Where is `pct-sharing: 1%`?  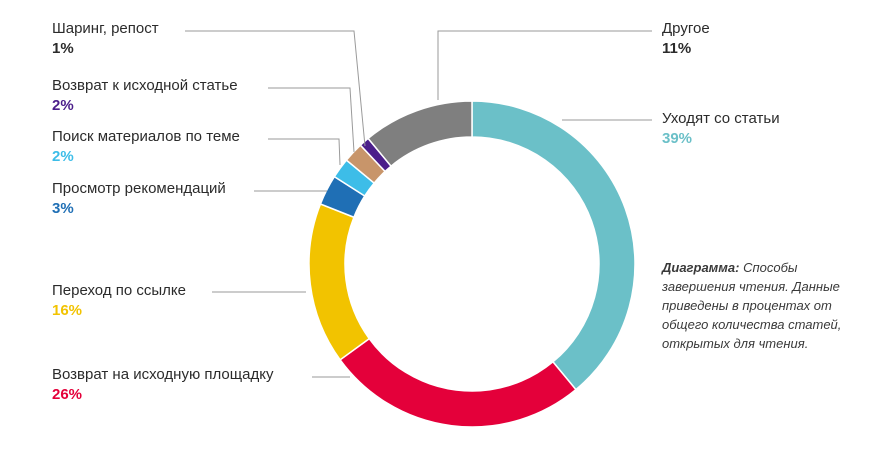 pct-sharing: 1% is located at coordinates (63, 48).